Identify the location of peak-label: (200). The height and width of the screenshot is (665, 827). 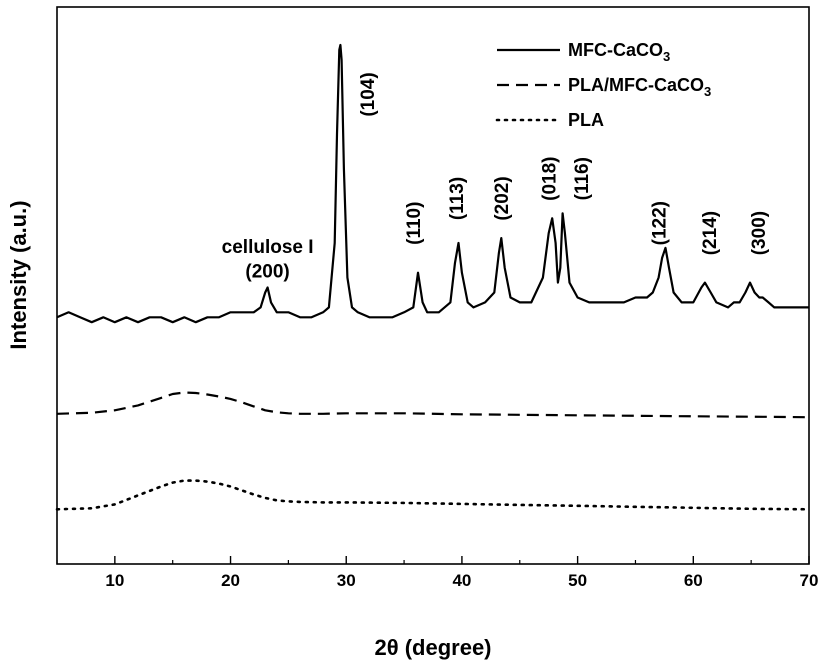
(267, 272).